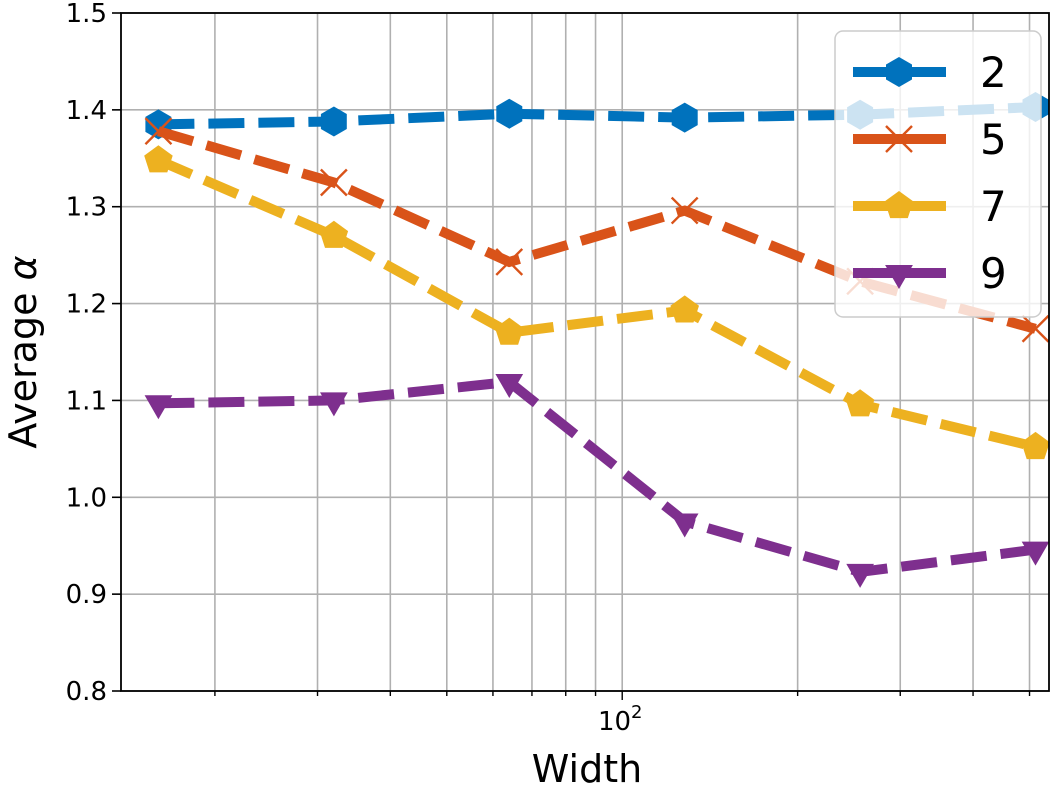  Describe the element at coordinates (930, 273) in the screenshot. I see `legend-entry-9: 9` at that location.